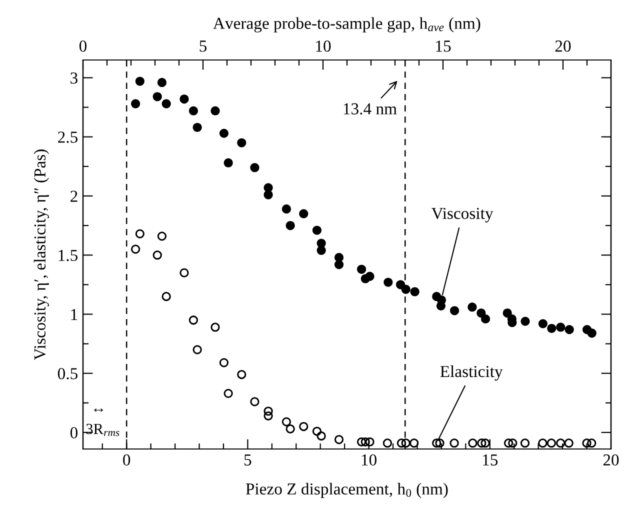 The width and height of the screenshot is (639, 529). I want to click on x-tick-label: 10, so click(369, 460).